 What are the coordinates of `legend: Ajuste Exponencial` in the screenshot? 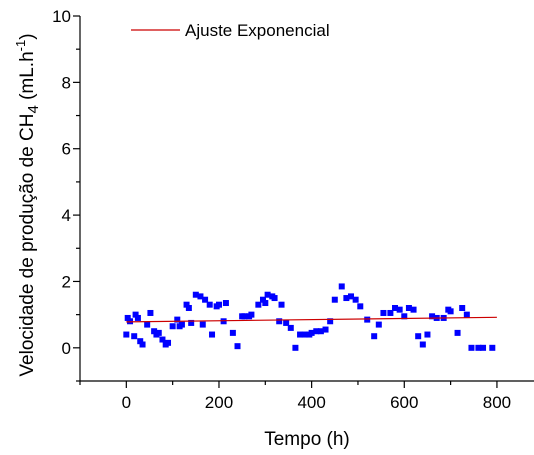 It's located at (230, 30).